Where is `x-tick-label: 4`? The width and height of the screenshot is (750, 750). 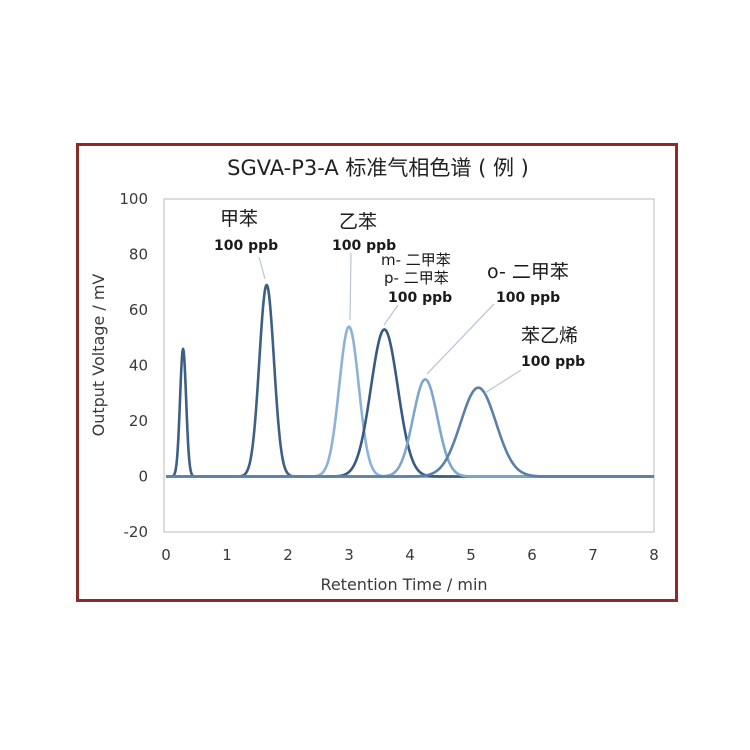 x-tick-label: 4 is located at coordinates (410, 555).